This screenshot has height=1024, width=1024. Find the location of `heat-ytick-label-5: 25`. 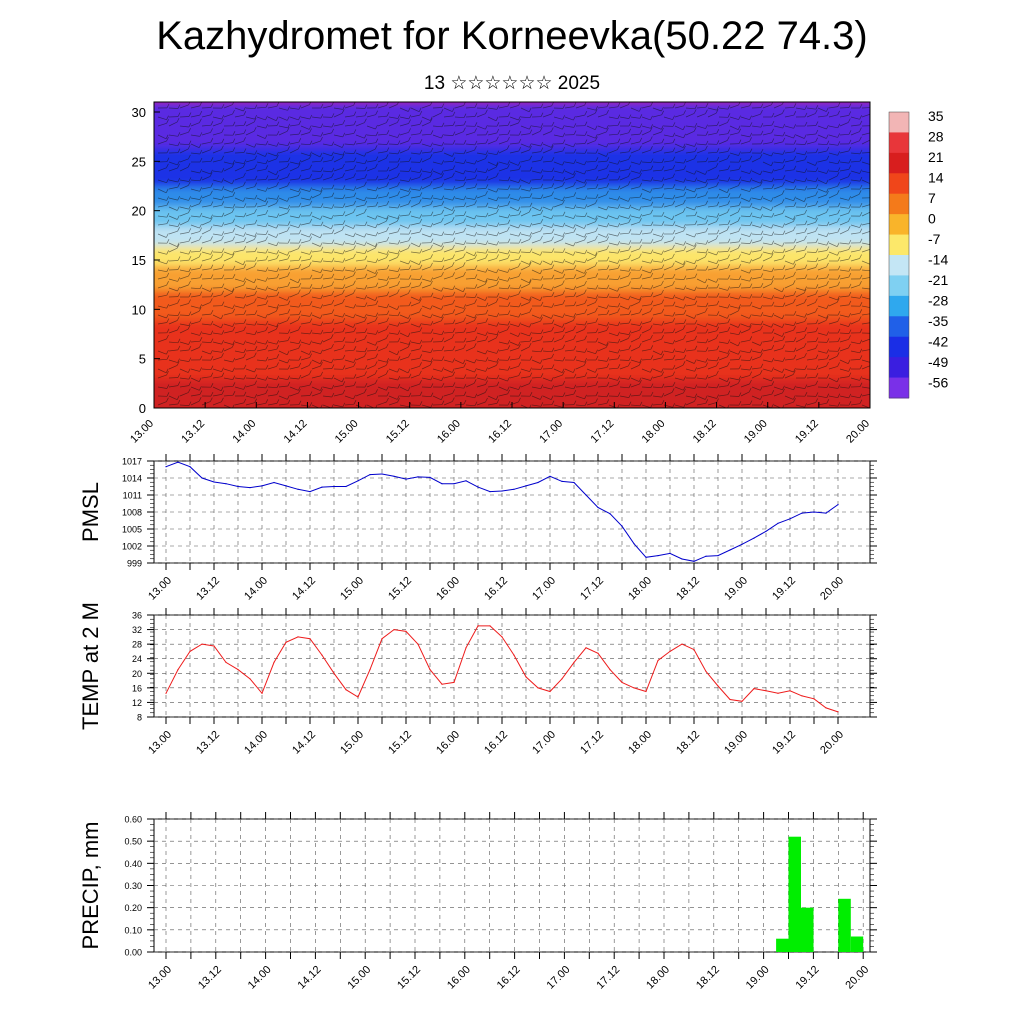

heat-ytick-label-5: 25 is located at coordinates (139, 161).